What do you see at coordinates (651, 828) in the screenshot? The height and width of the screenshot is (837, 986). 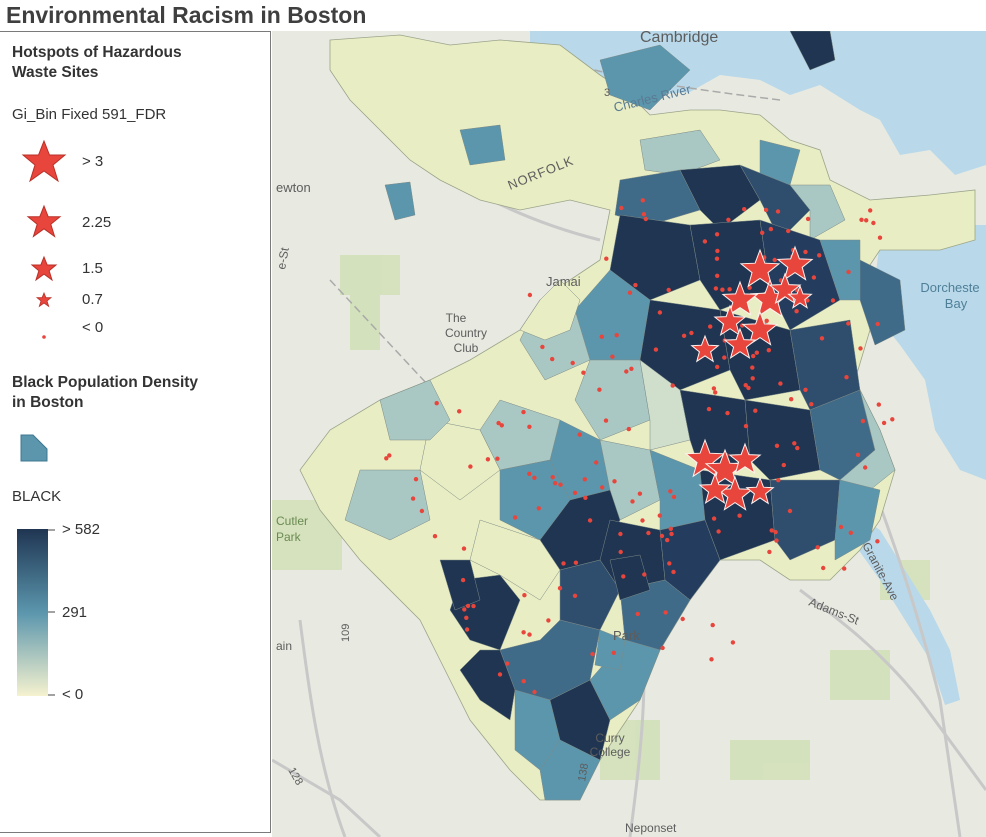 I see `label-neponset: Neponset` at bounding box center [651, 828].